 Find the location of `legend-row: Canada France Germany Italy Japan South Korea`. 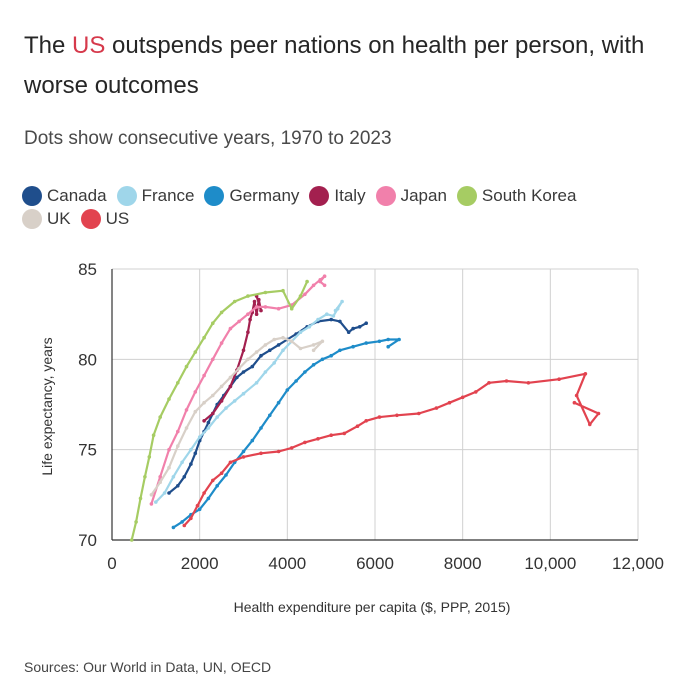

legend-row: Canada France Germany Italy Japan South Korea is located at coordinates (352, 195).